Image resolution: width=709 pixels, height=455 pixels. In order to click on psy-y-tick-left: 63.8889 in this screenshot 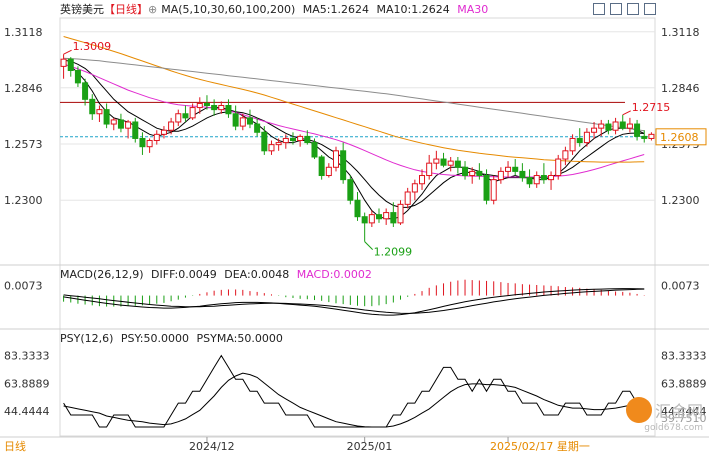, I will do `click(27, 383)`.